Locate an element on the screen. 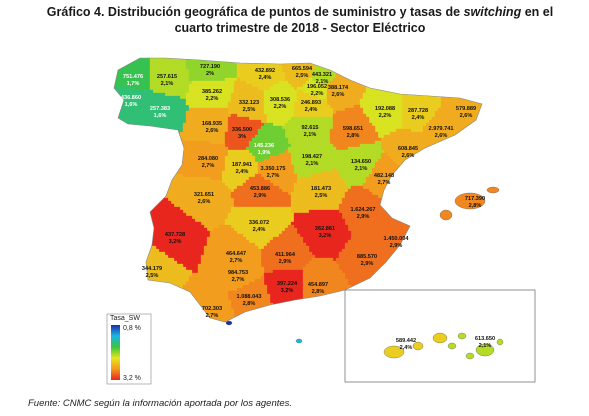 The image size is (589, 416). points-label: 257.383 is located at coordinates (160, 109).